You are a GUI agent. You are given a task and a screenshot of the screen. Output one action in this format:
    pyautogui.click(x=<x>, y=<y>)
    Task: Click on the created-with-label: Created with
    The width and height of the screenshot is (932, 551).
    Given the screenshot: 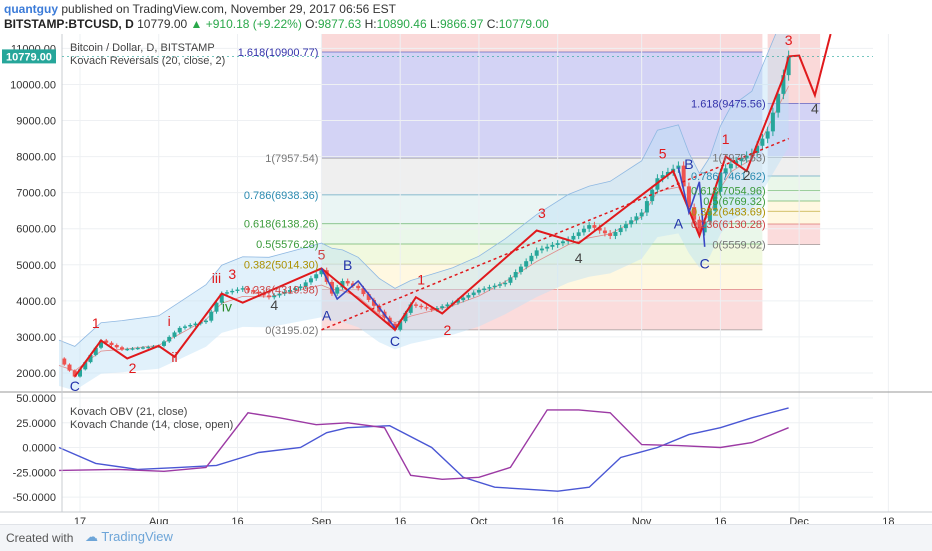 What is the action you would take?
    pyautogui.click(x=40, y=538)
    